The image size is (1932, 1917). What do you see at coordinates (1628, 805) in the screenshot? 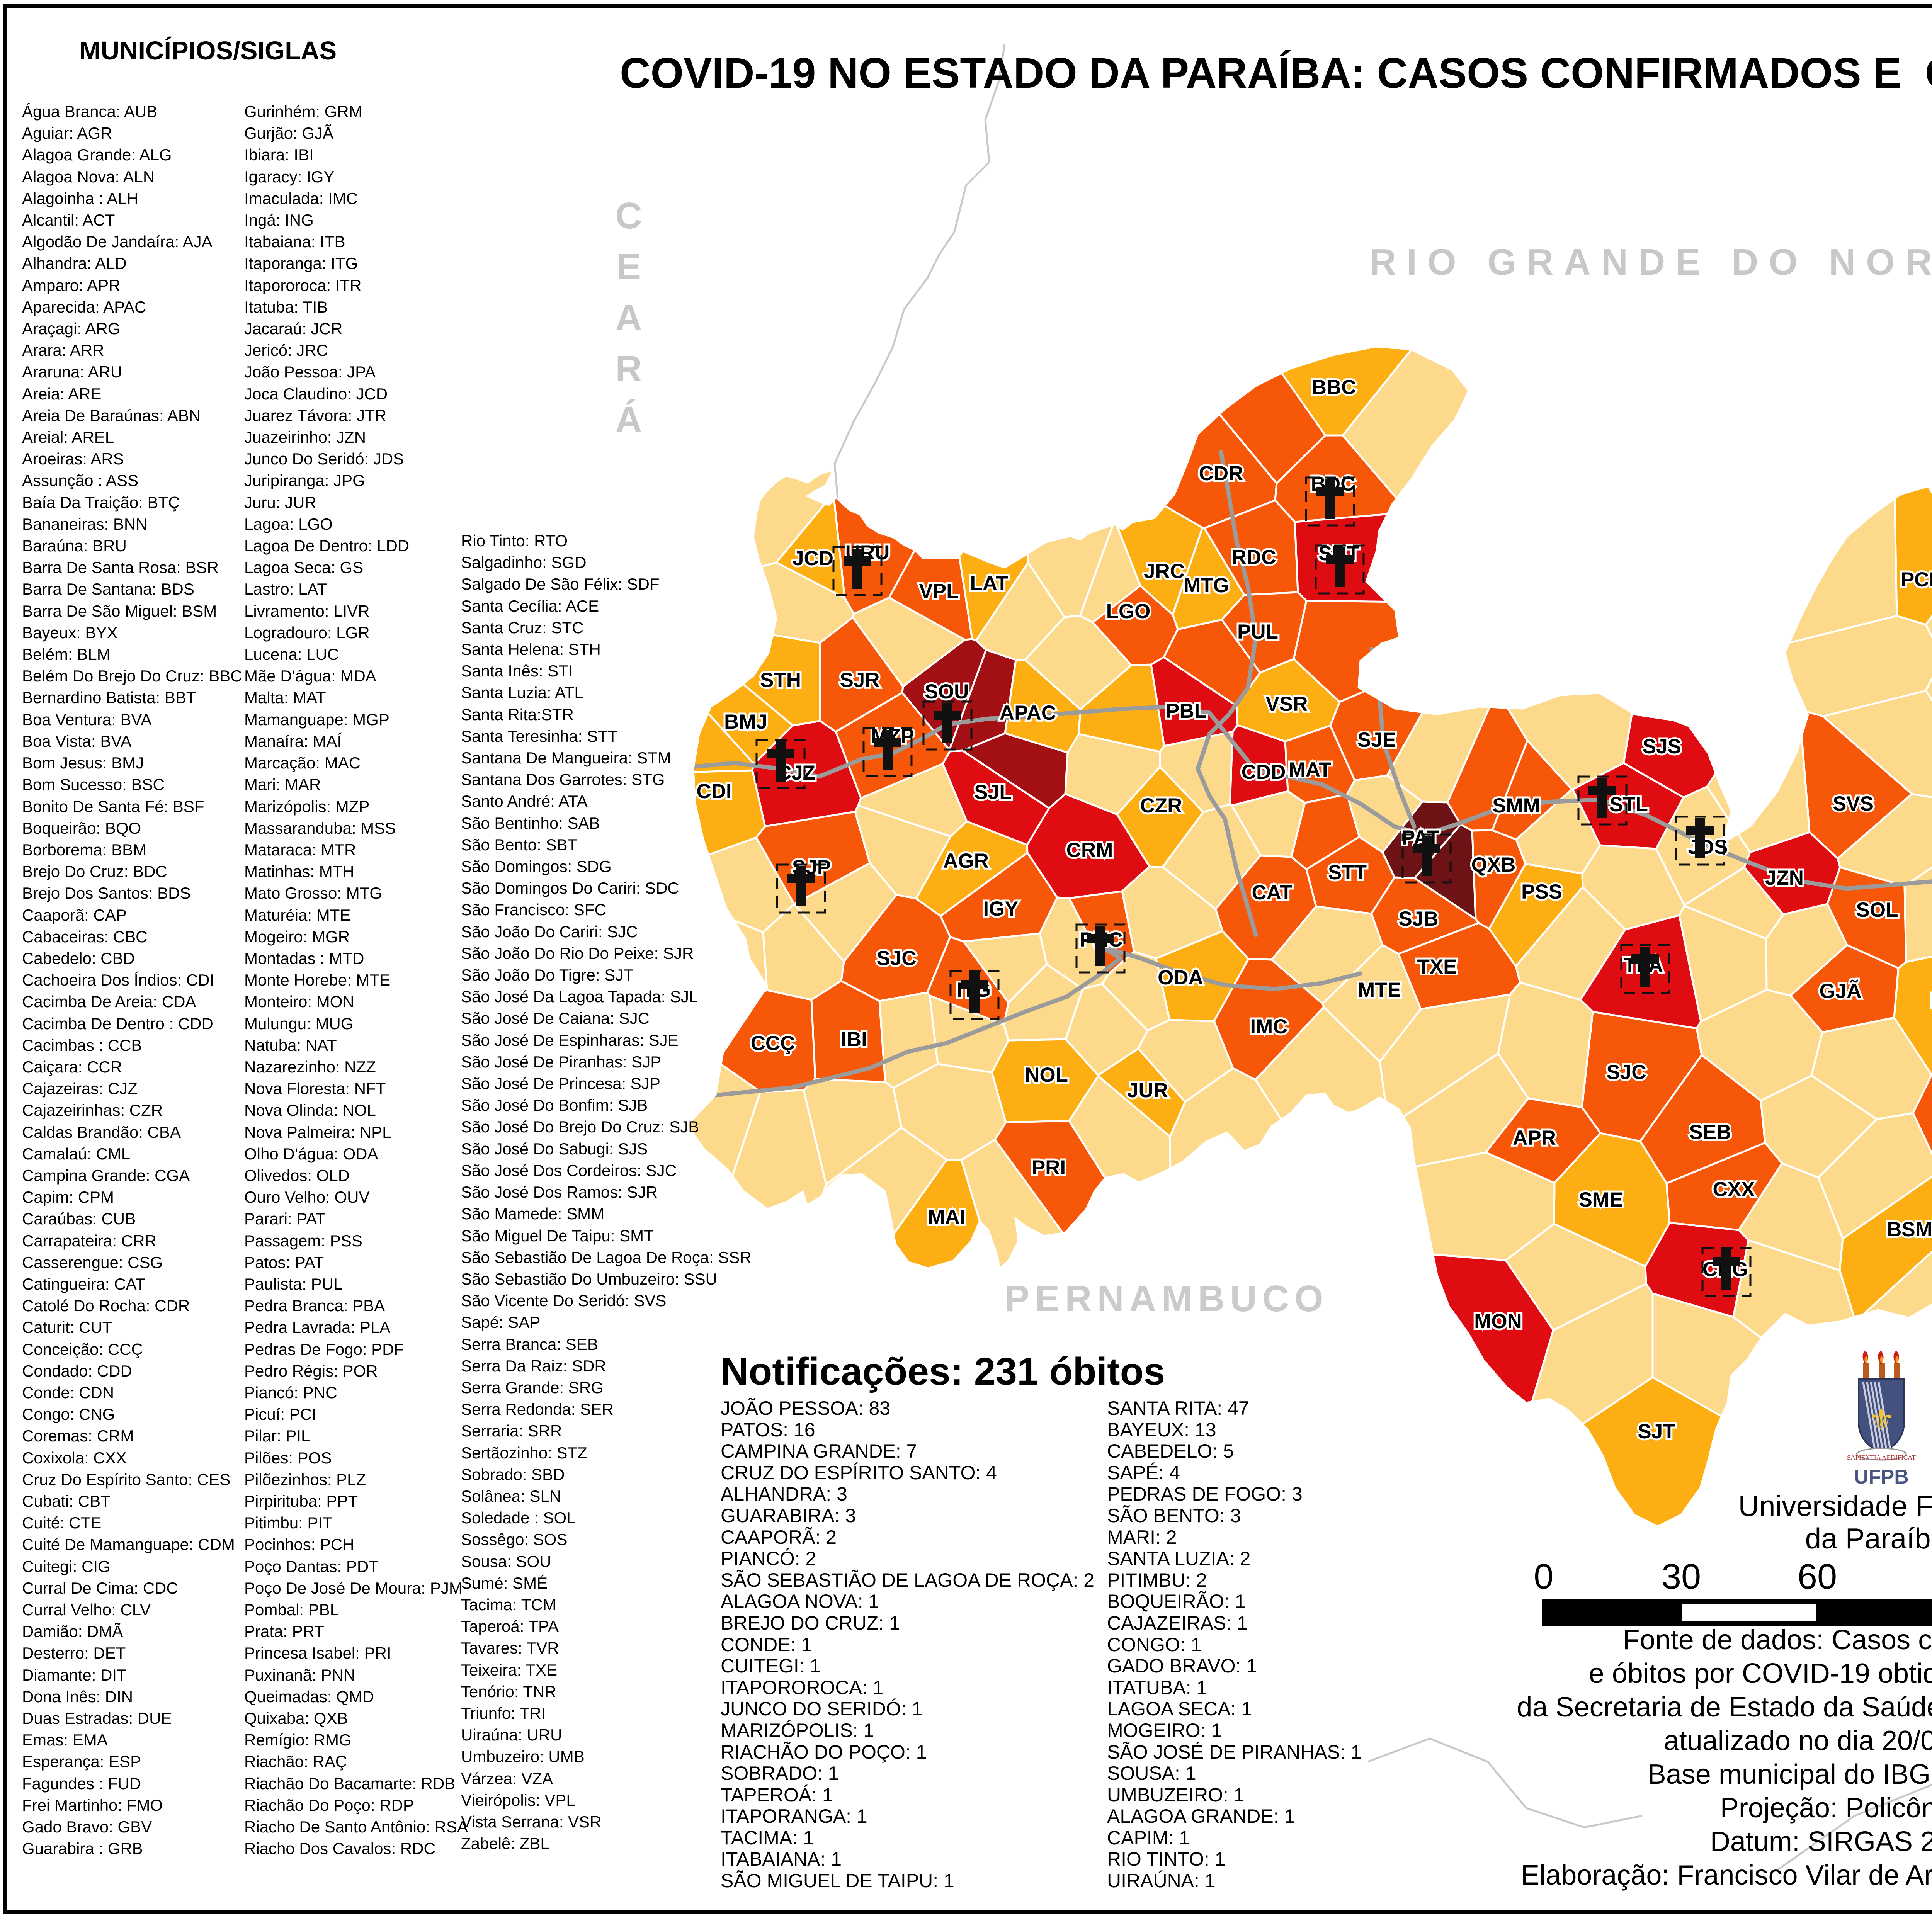
I see `svg-text: STL` at bounding box center [1628, 805].